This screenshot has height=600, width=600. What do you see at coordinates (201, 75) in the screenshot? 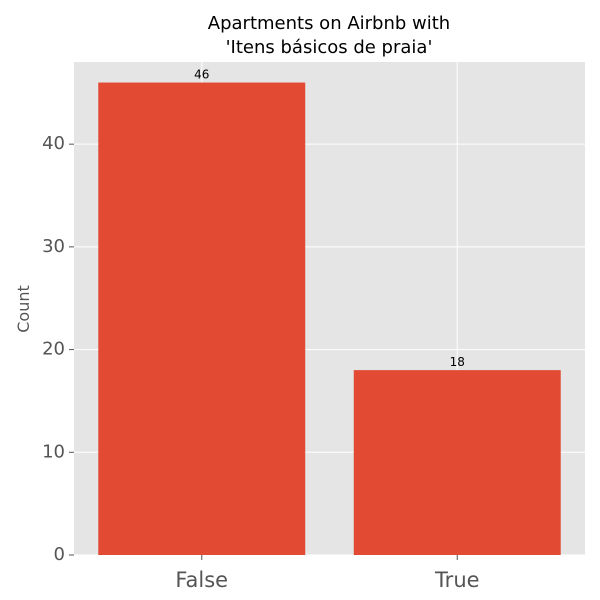
I see `bar-value-label: 46` at bounding box center [201, 75].